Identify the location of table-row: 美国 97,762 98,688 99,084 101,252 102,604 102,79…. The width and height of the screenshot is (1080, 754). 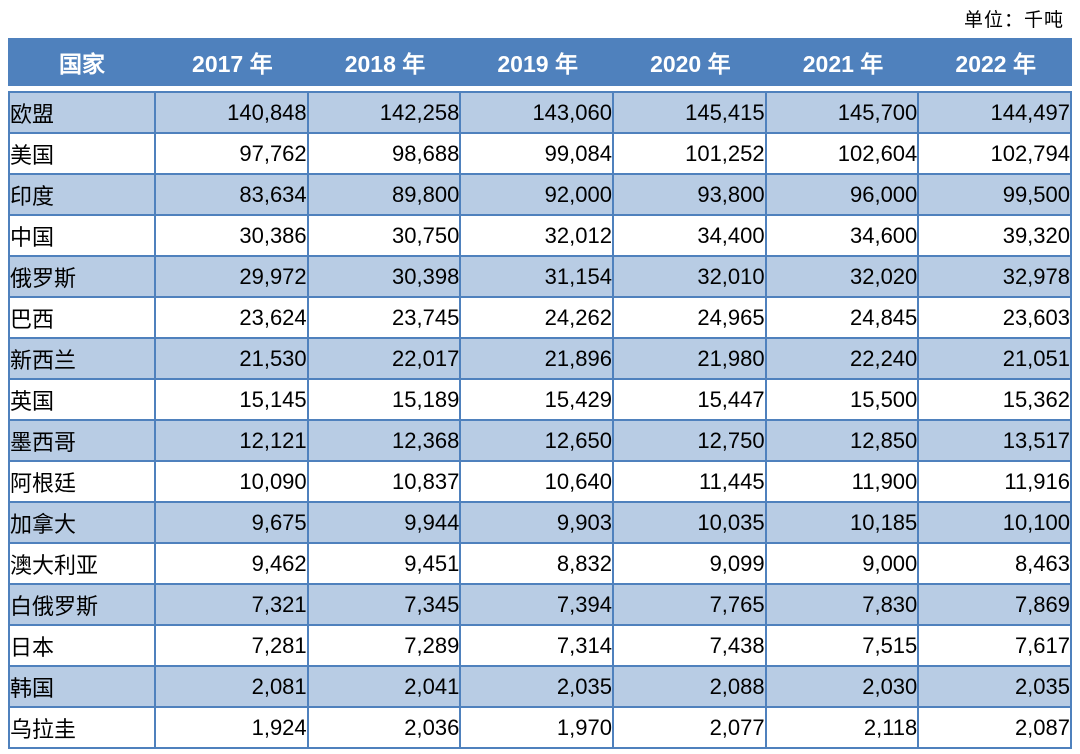
(540, 153).